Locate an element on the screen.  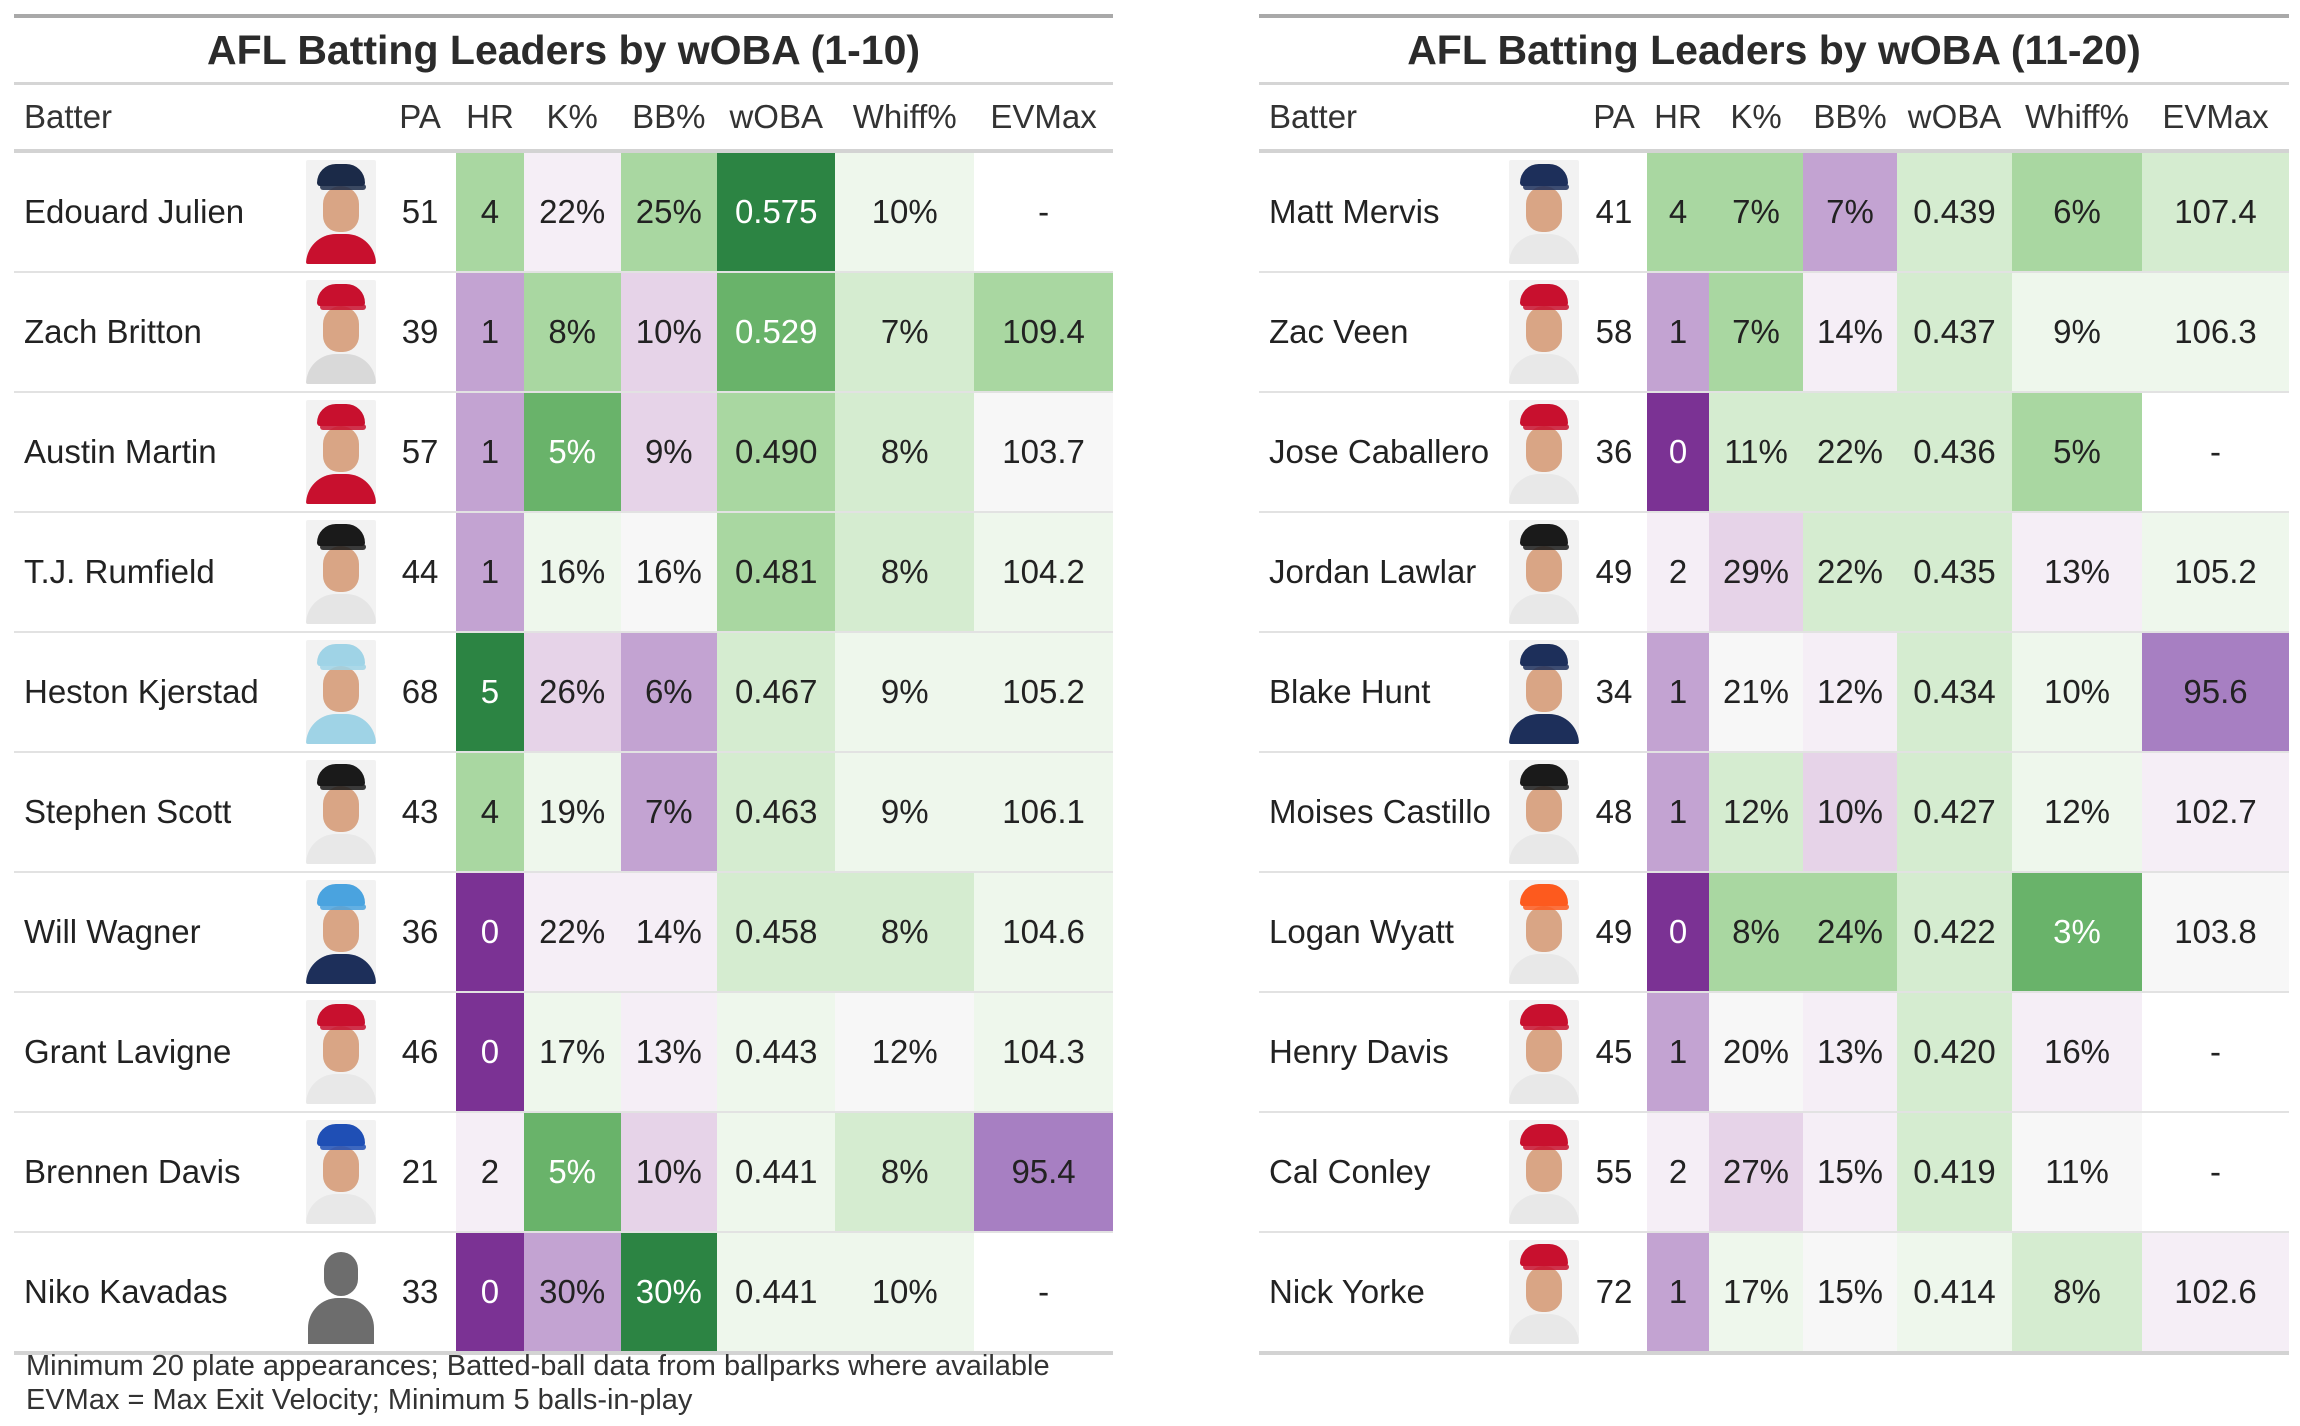
hr-cell: 2 is located at coordinates (1678, 572).